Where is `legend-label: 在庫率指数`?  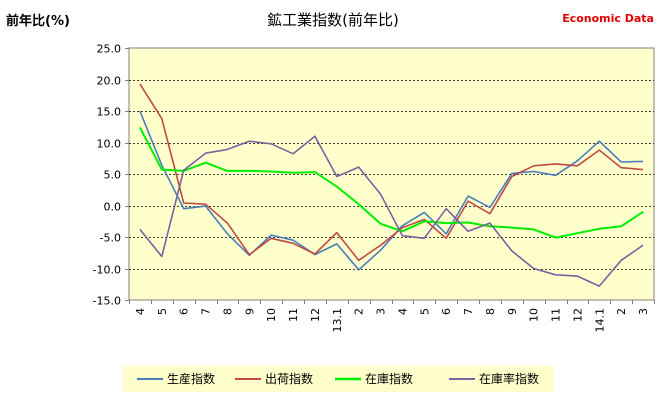
legend-label: 在庫率指数 is located at coordinates (509, 378).